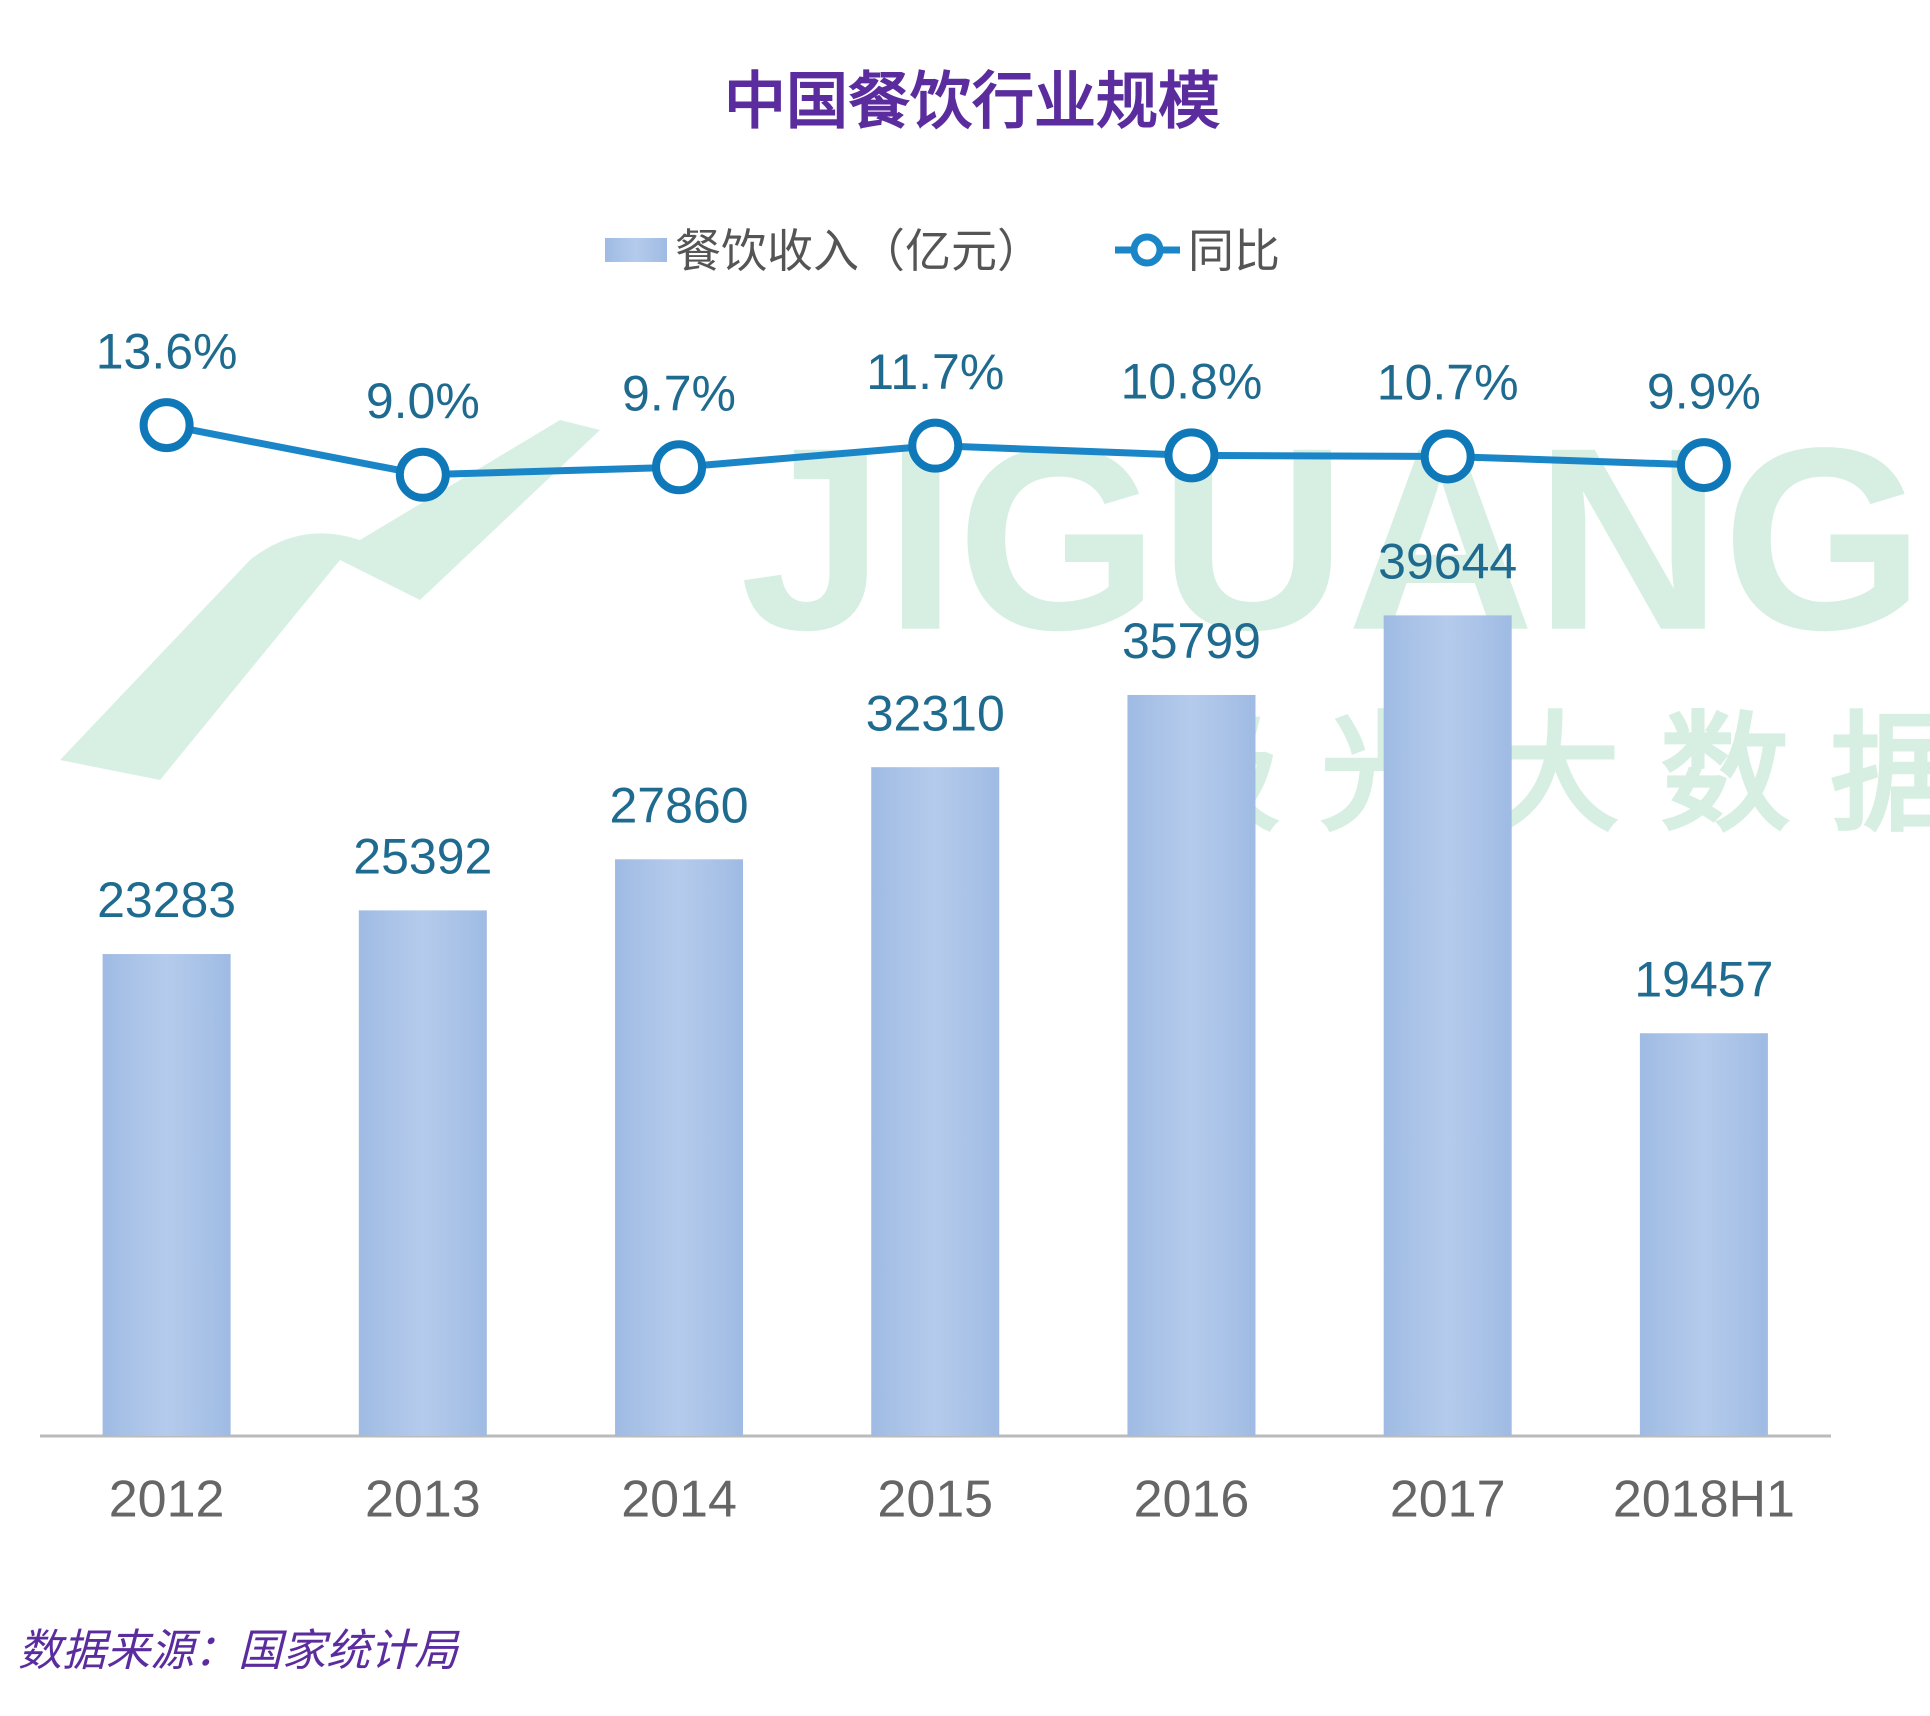  What do you see at coordinates (679, 393) in the screenshot?
I see `value-label: 9.7%` at bounding box center [679, 393].